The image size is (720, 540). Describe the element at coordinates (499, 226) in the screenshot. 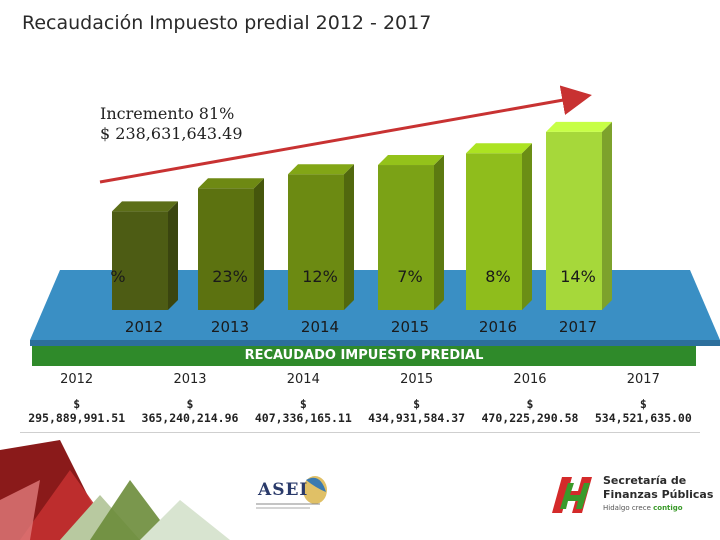

I see `bar-2016` at that location.